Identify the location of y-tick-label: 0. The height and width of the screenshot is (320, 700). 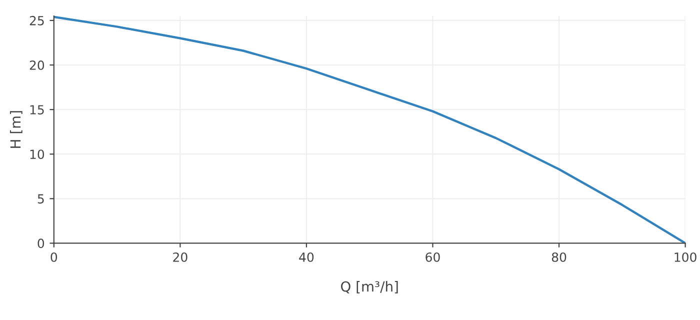
(41, 243).